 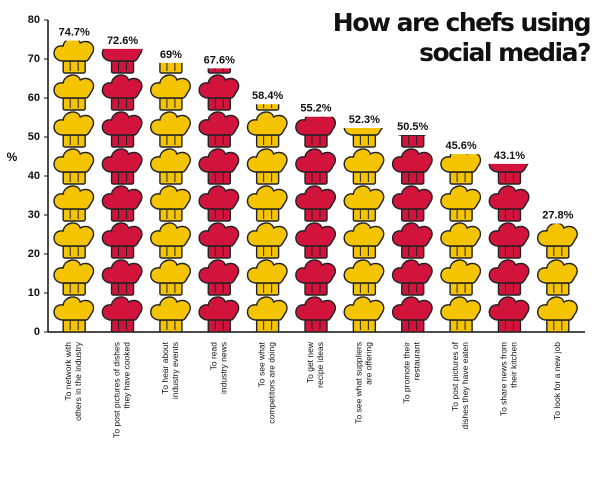 I want to click on x-tick-label: To share news fromtheir kitchen, so click(x=509, y=379).